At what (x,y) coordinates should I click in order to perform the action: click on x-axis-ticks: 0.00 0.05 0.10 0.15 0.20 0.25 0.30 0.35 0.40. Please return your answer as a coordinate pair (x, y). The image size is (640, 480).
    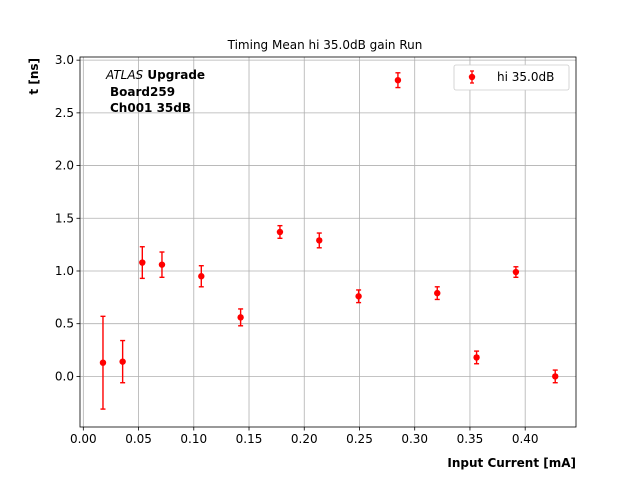
    Looking at the image, I should click on (304, 436).